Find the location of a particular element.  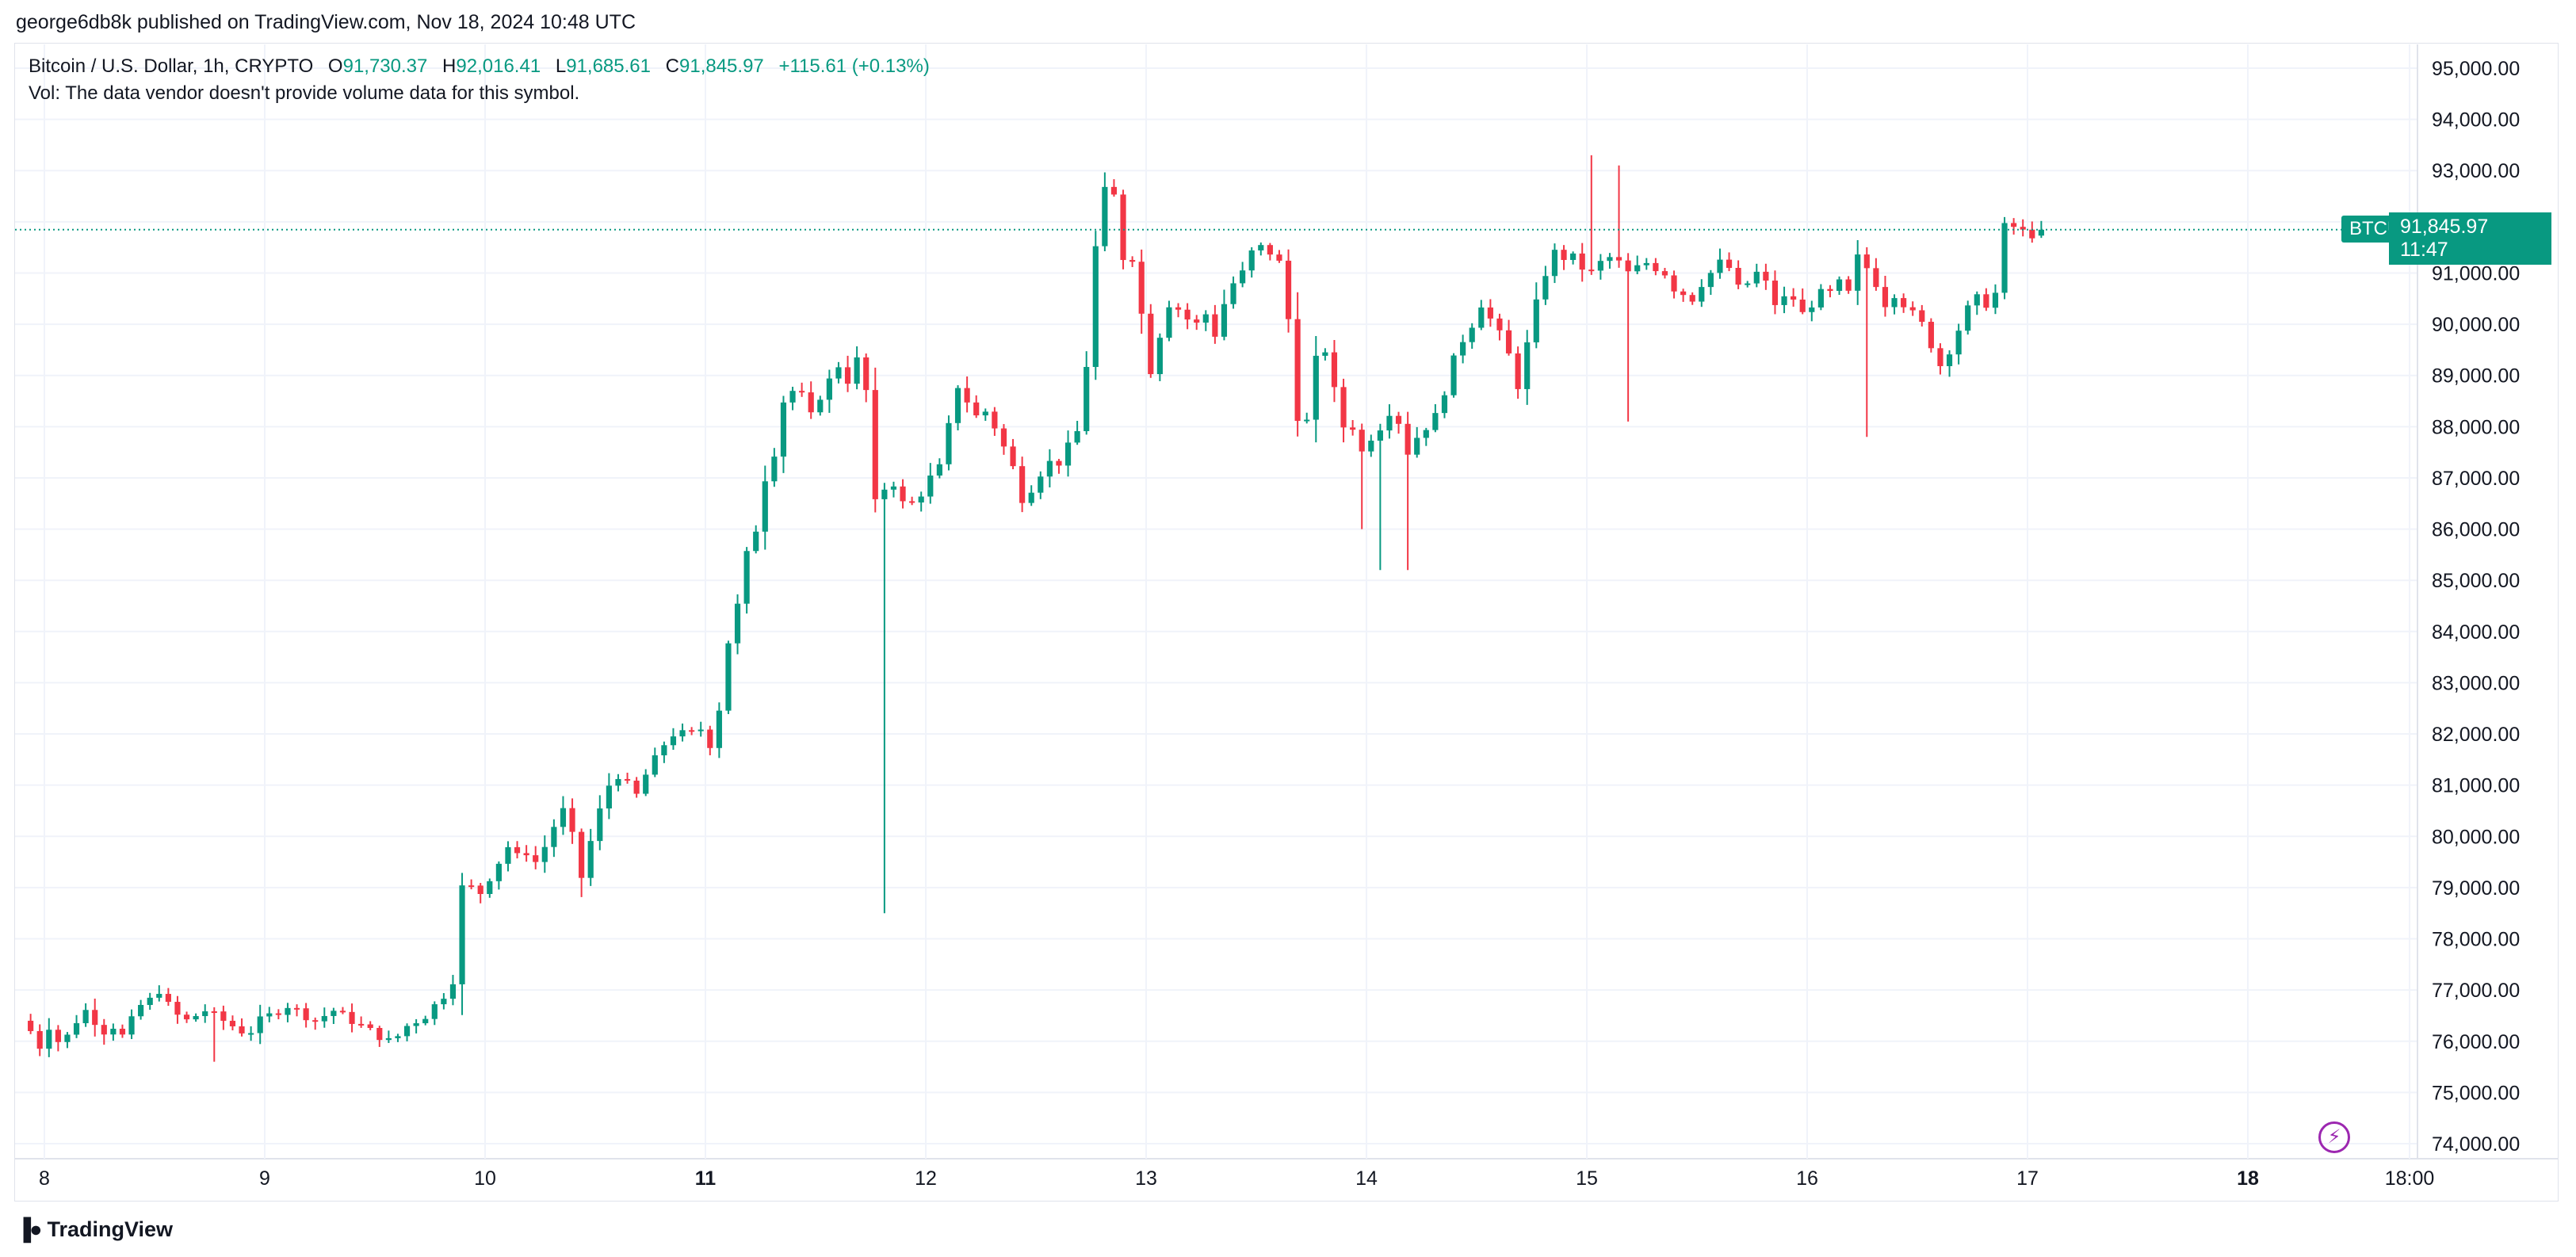

y-tick-label: 95,000.00 is located at coordinates (2476, 69).